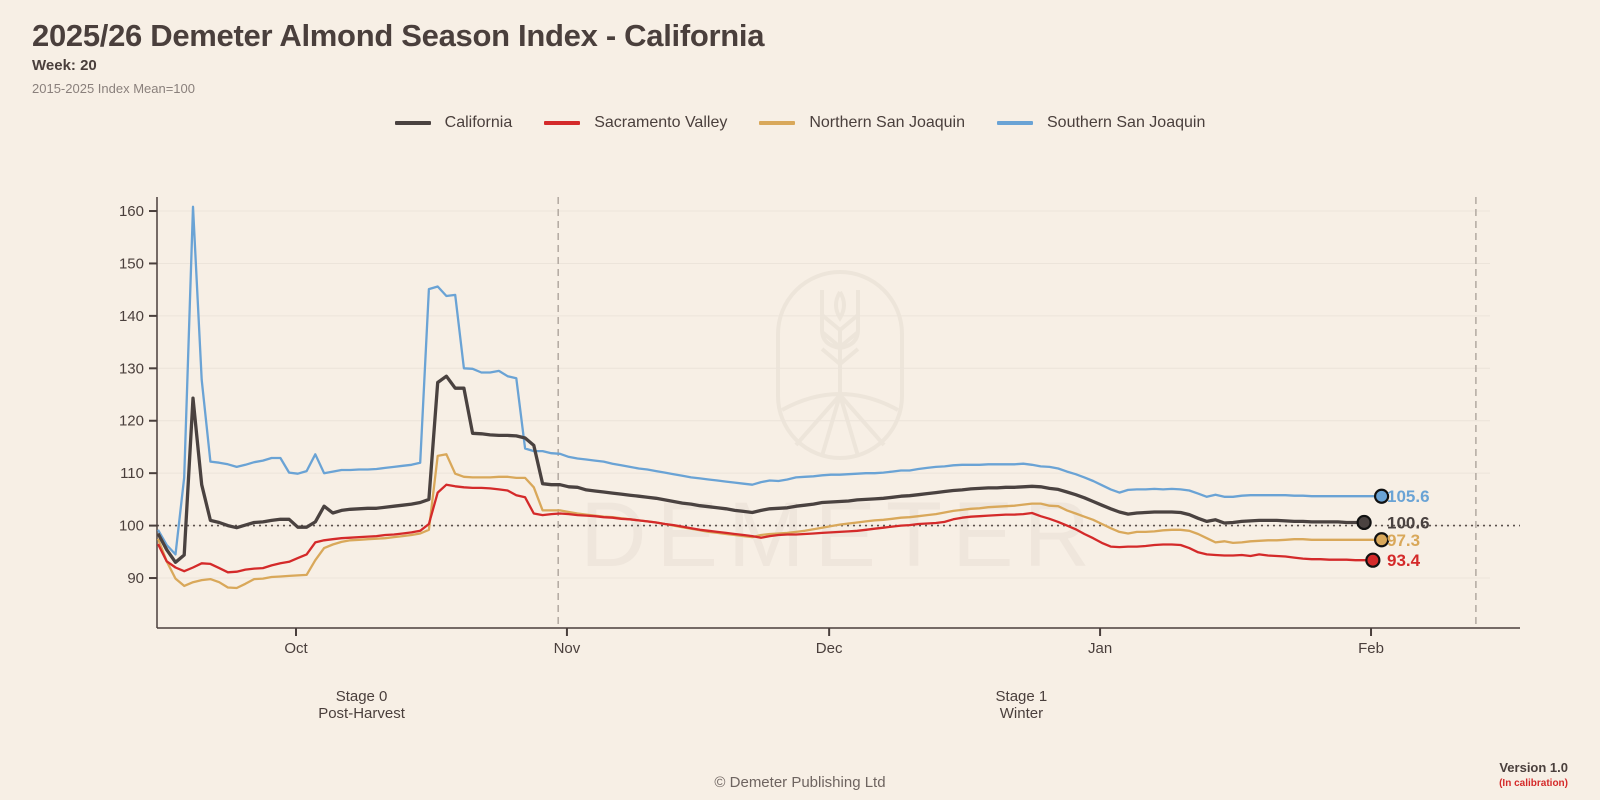 Image resolution: width=1600 pixels, height=800 pixels. Describe the element at coordinates (1021, 713) in the screenshot. I see `stage-label: Winter` at that location.